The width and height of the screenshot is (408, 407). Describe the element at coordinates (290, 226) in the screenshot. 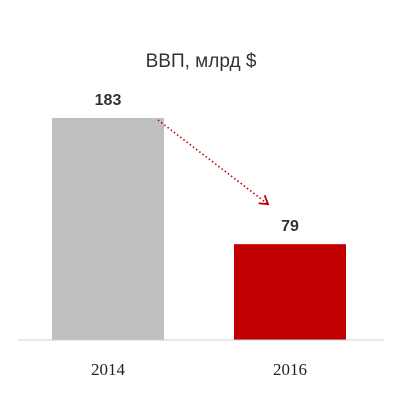

I see `value-label-2016: 79` at that location.